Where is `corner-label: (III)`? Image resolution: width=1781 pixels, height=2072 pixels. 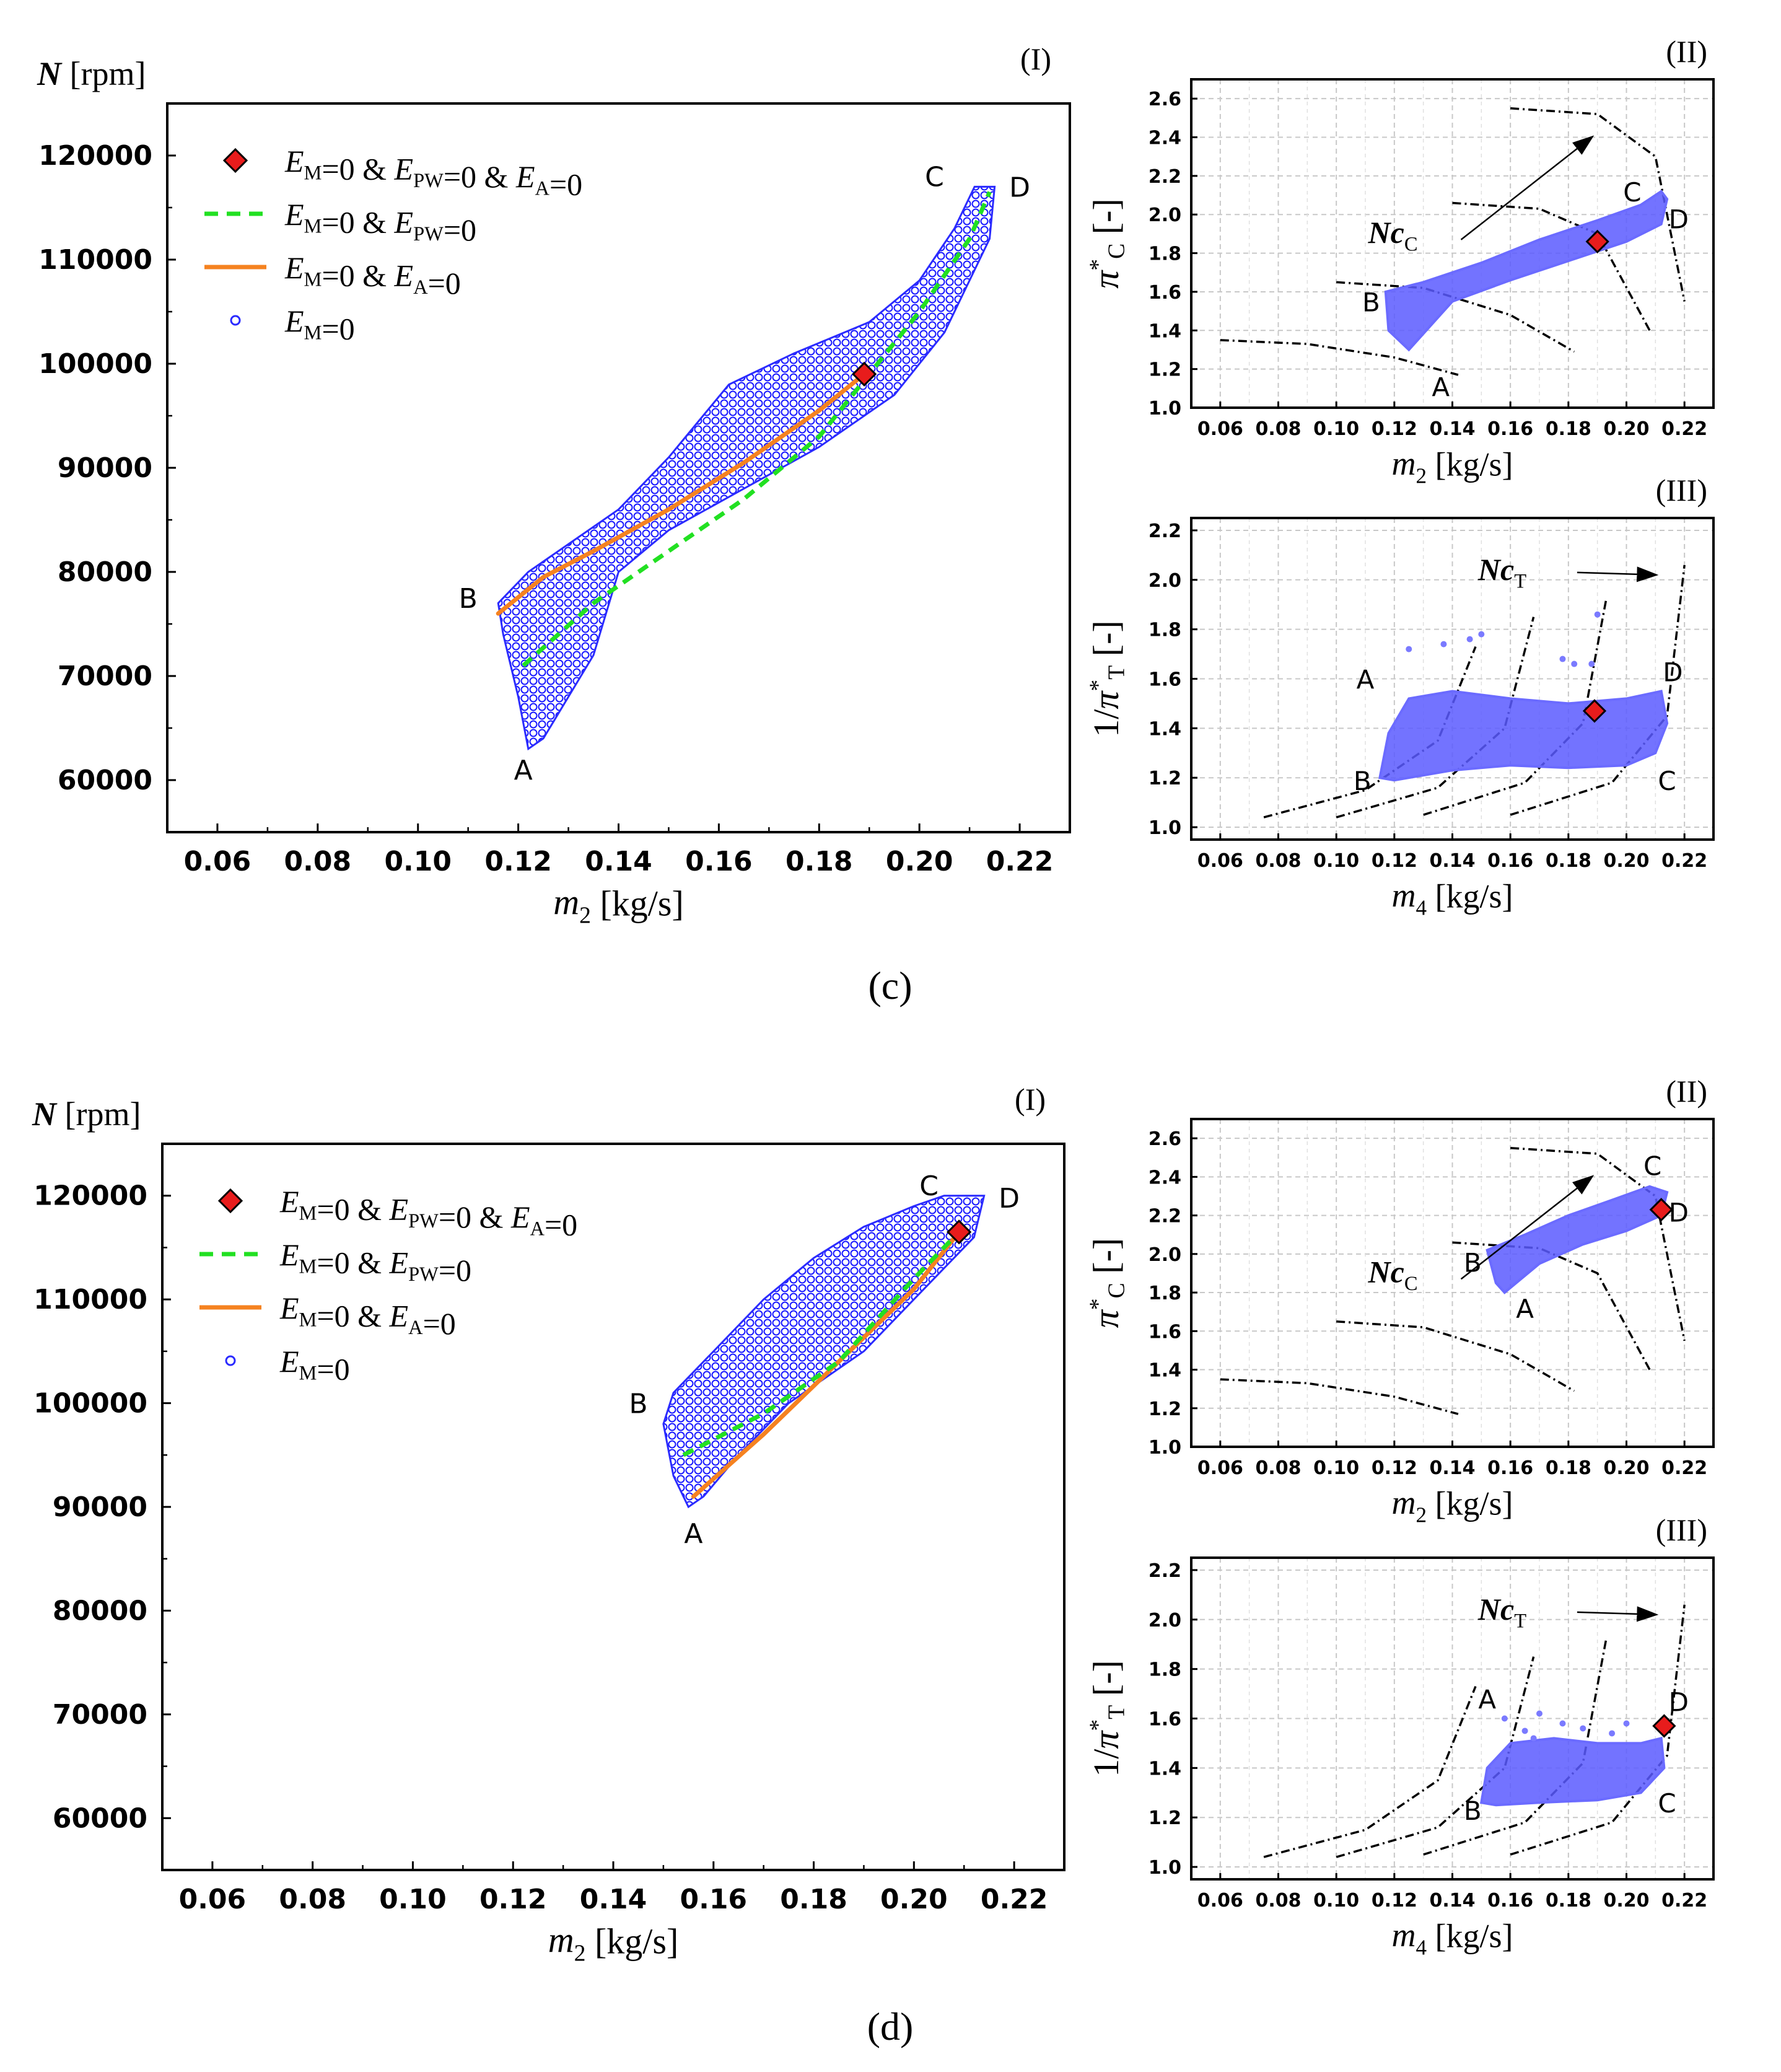 corner-label: (III) is located at coordinates (1682, 1529).